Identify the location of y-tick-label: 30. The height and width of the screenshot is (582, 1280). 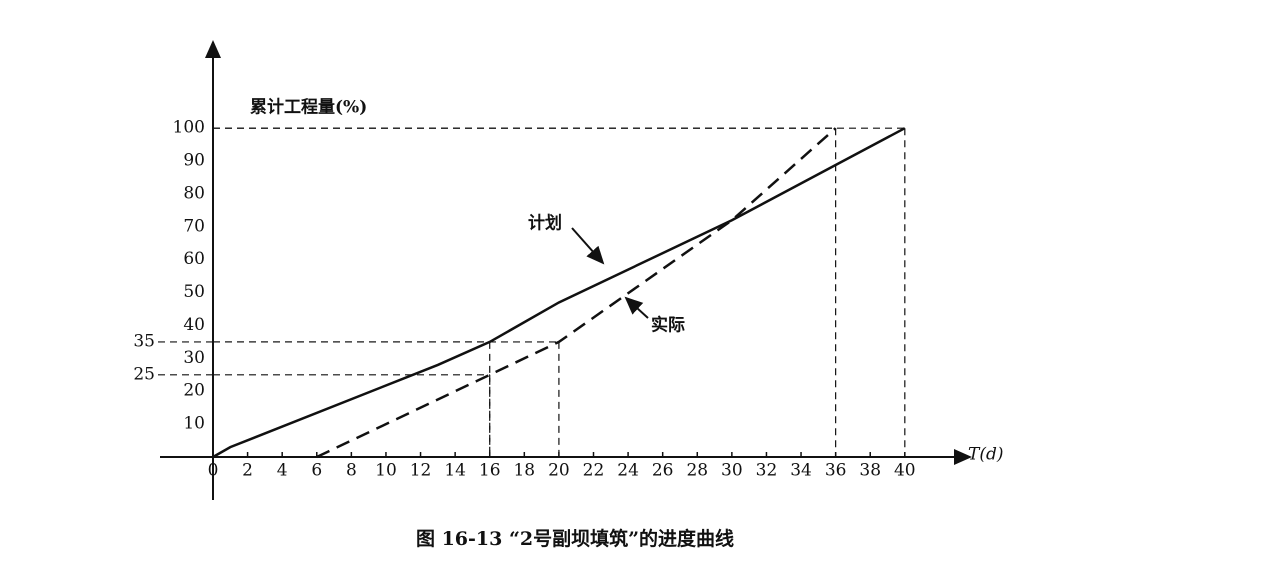
(194, 358).